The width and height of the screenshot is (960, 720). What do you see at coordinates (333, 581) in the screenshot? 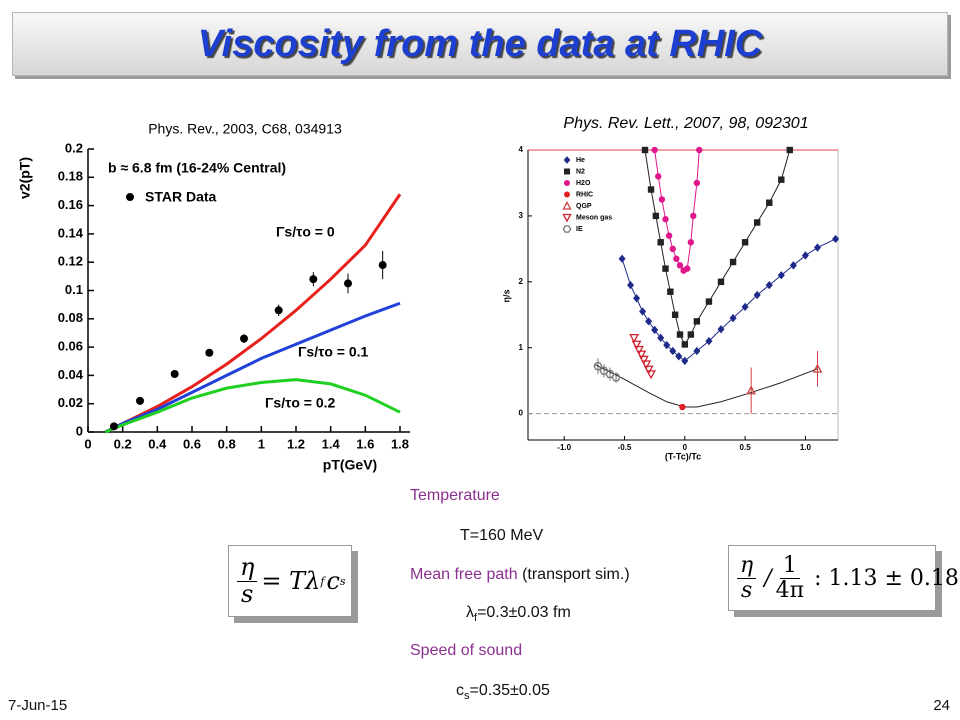
I see `symbol: c` at bounding box center [333, 581].